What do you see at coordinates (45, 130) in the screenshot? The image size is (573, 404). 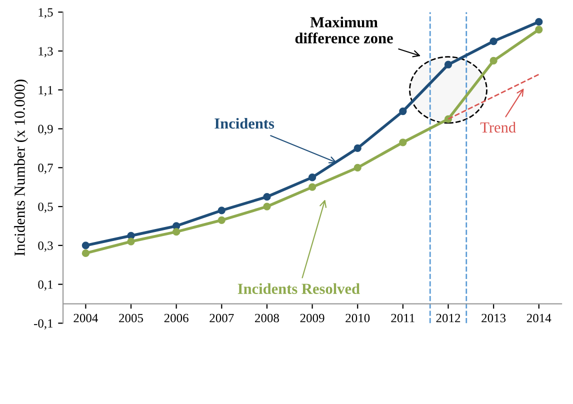 I see `y-tick-label: 0,9` at bounding box center [45, 130].